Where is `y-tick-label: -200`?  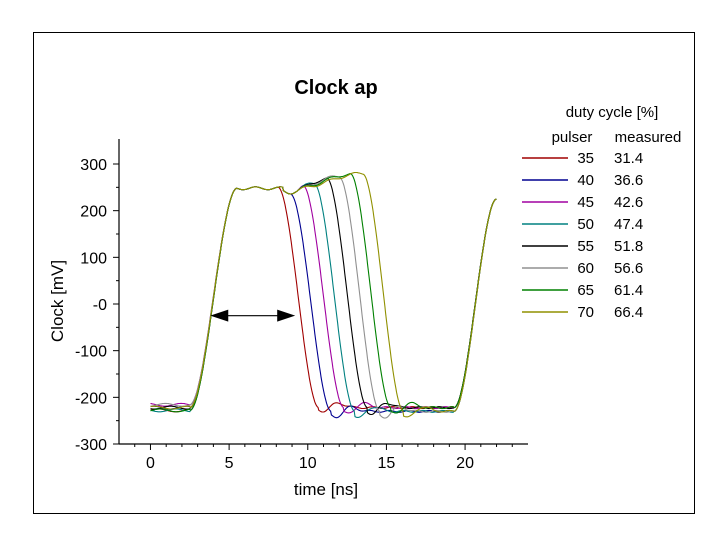 y-tick-label: -200 is located at coordinates (91, 398).